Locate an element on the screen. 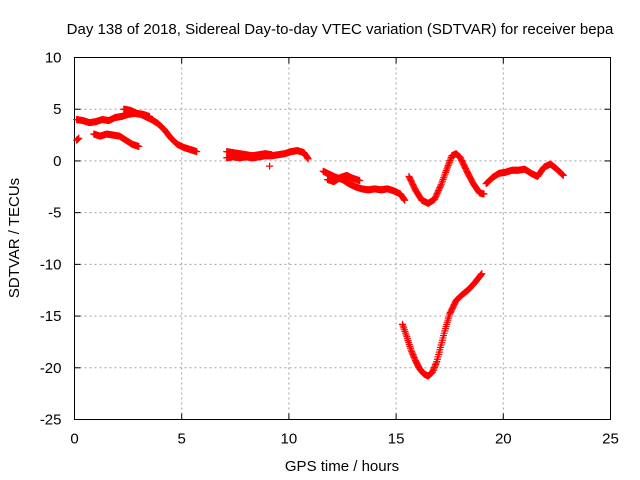 This screenshot has height=480, width=640. x-tick-labels: 0 5 10 15 20 25 is located at coordinates (344, 439).